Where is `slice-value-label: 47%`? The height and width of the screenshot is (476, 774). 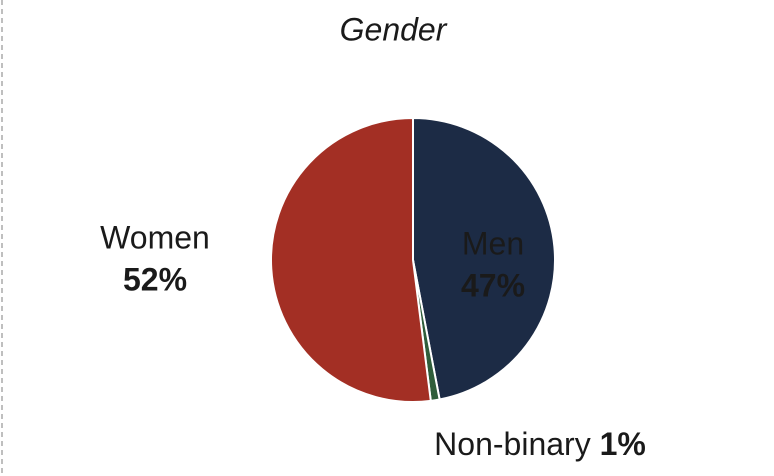
slice-value-label: 47% is located at coordinates (493, 285).